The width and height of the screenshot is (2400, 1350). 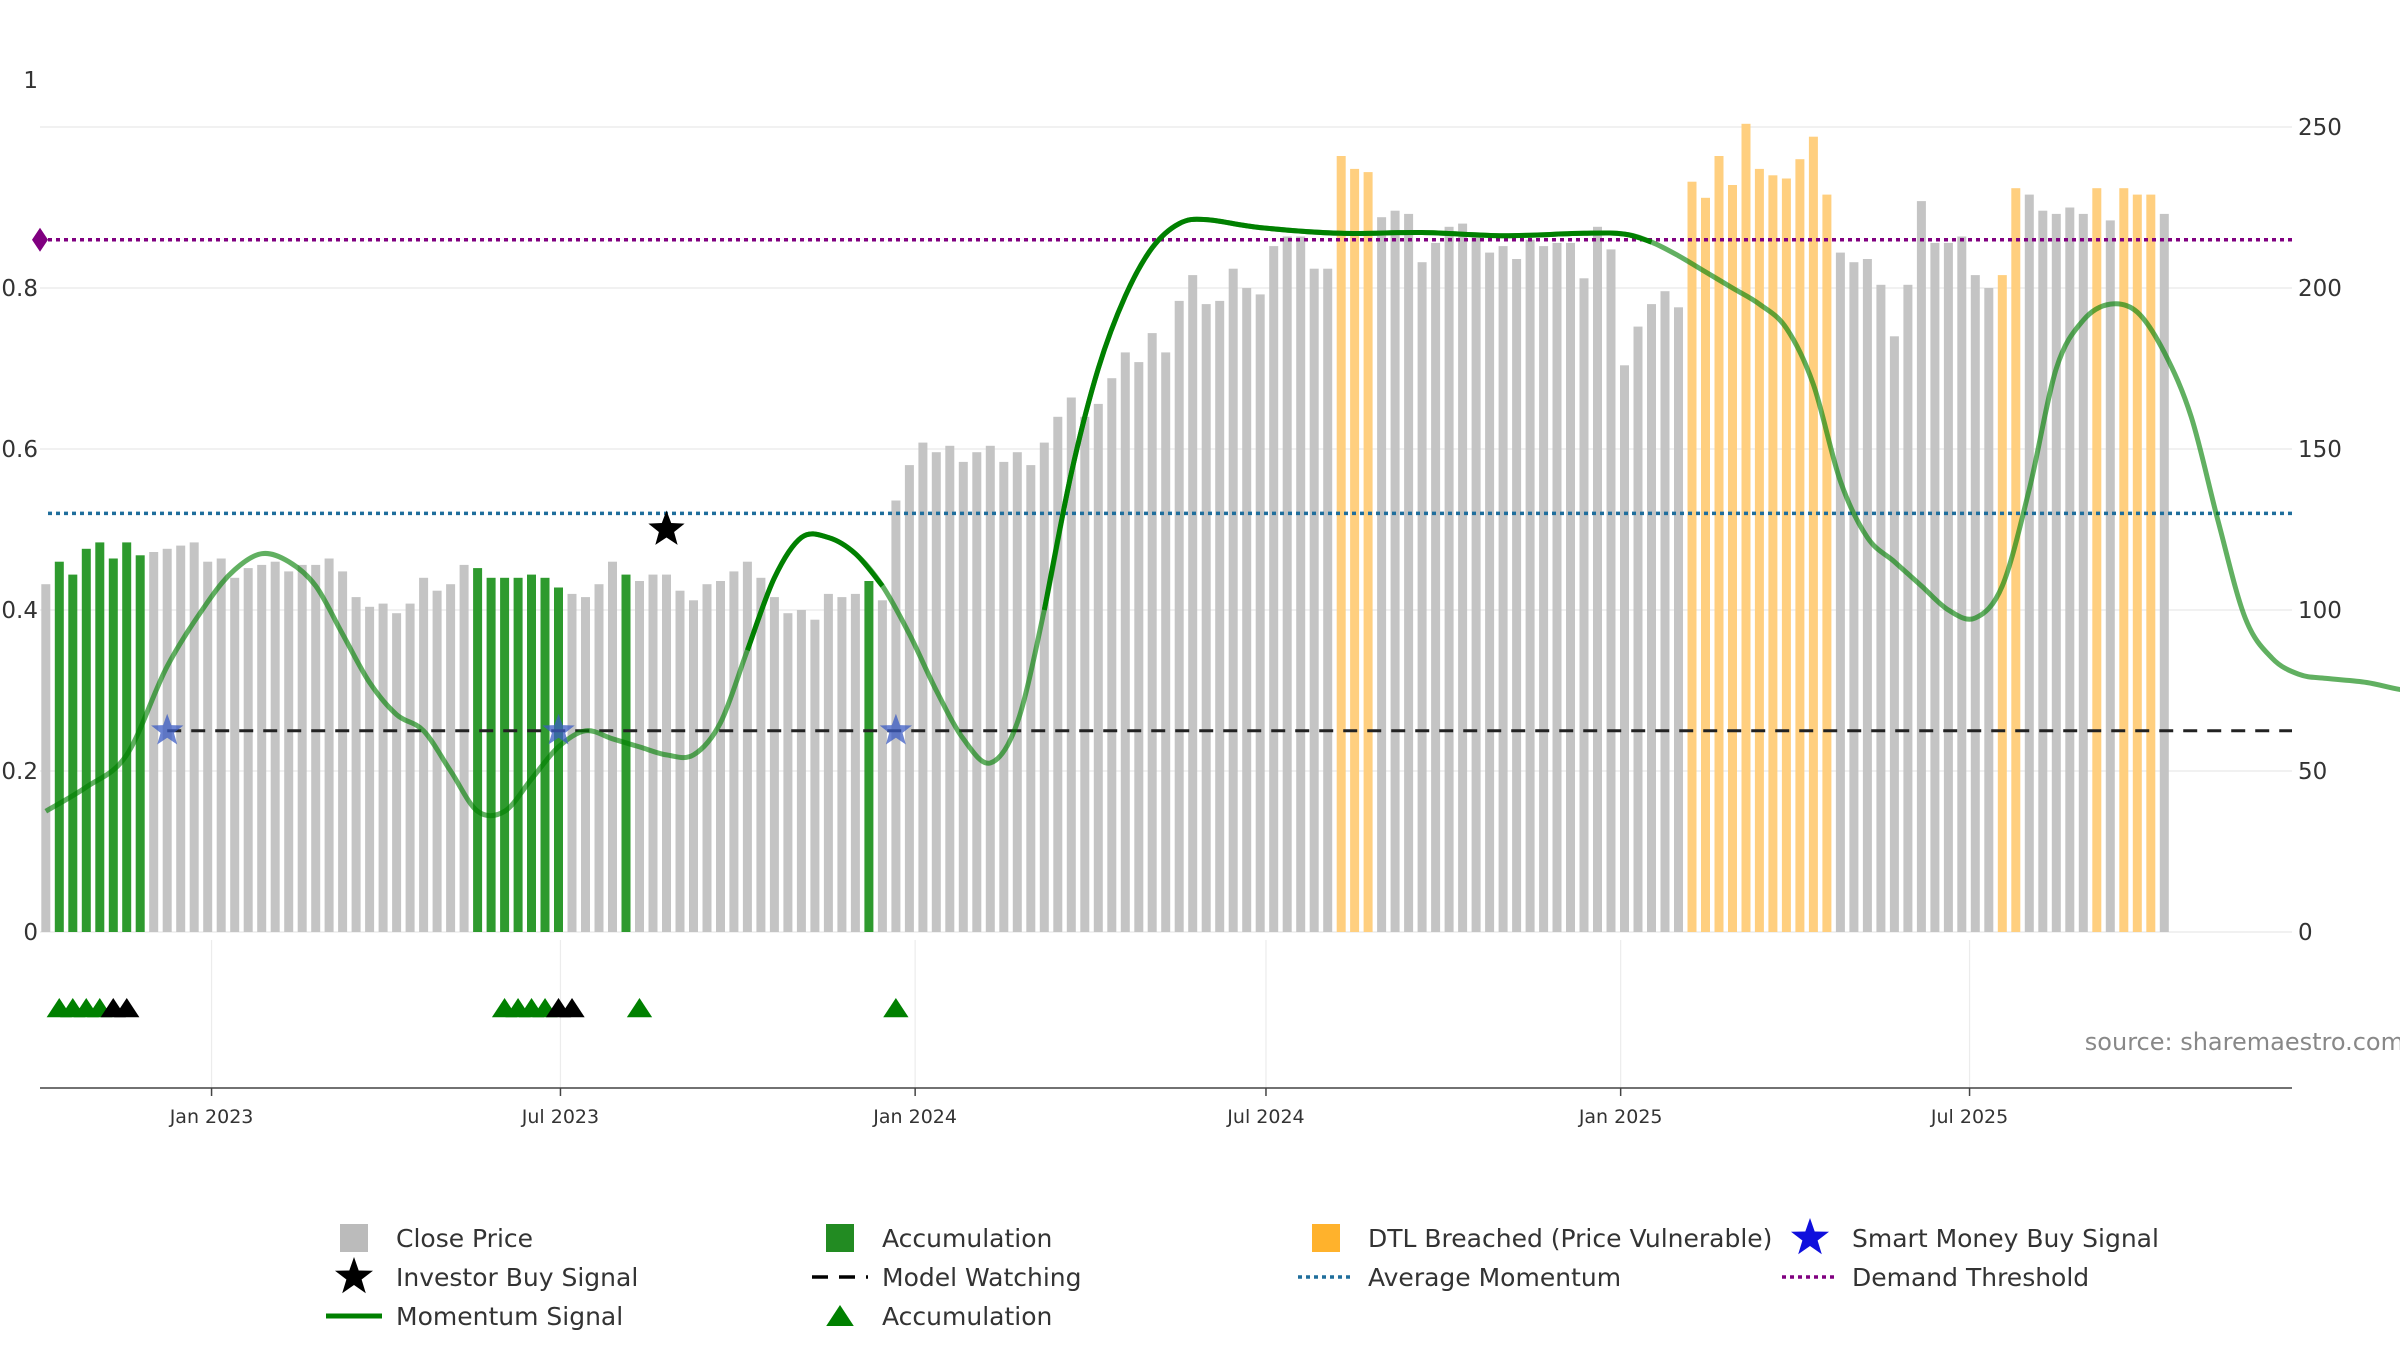 What do you see at coordinates (560, 1117) in the screenshot?
I see `x-tick-label: Jul 2023` at bounding box center [560, 1117].